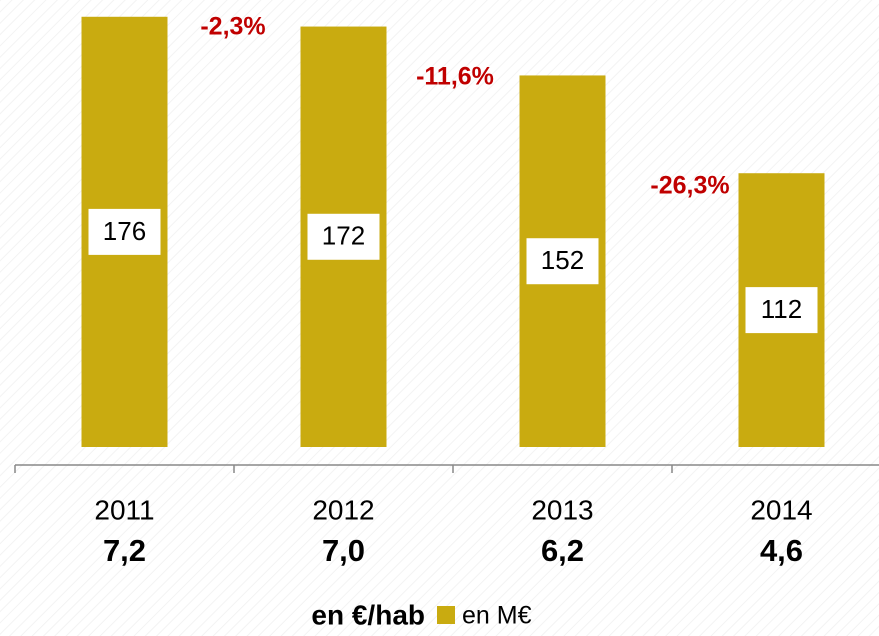  What do you see at coordinates (497, 616) in the screenshot?
I see `legend-label: en M€` at bounding box center [497, 616].